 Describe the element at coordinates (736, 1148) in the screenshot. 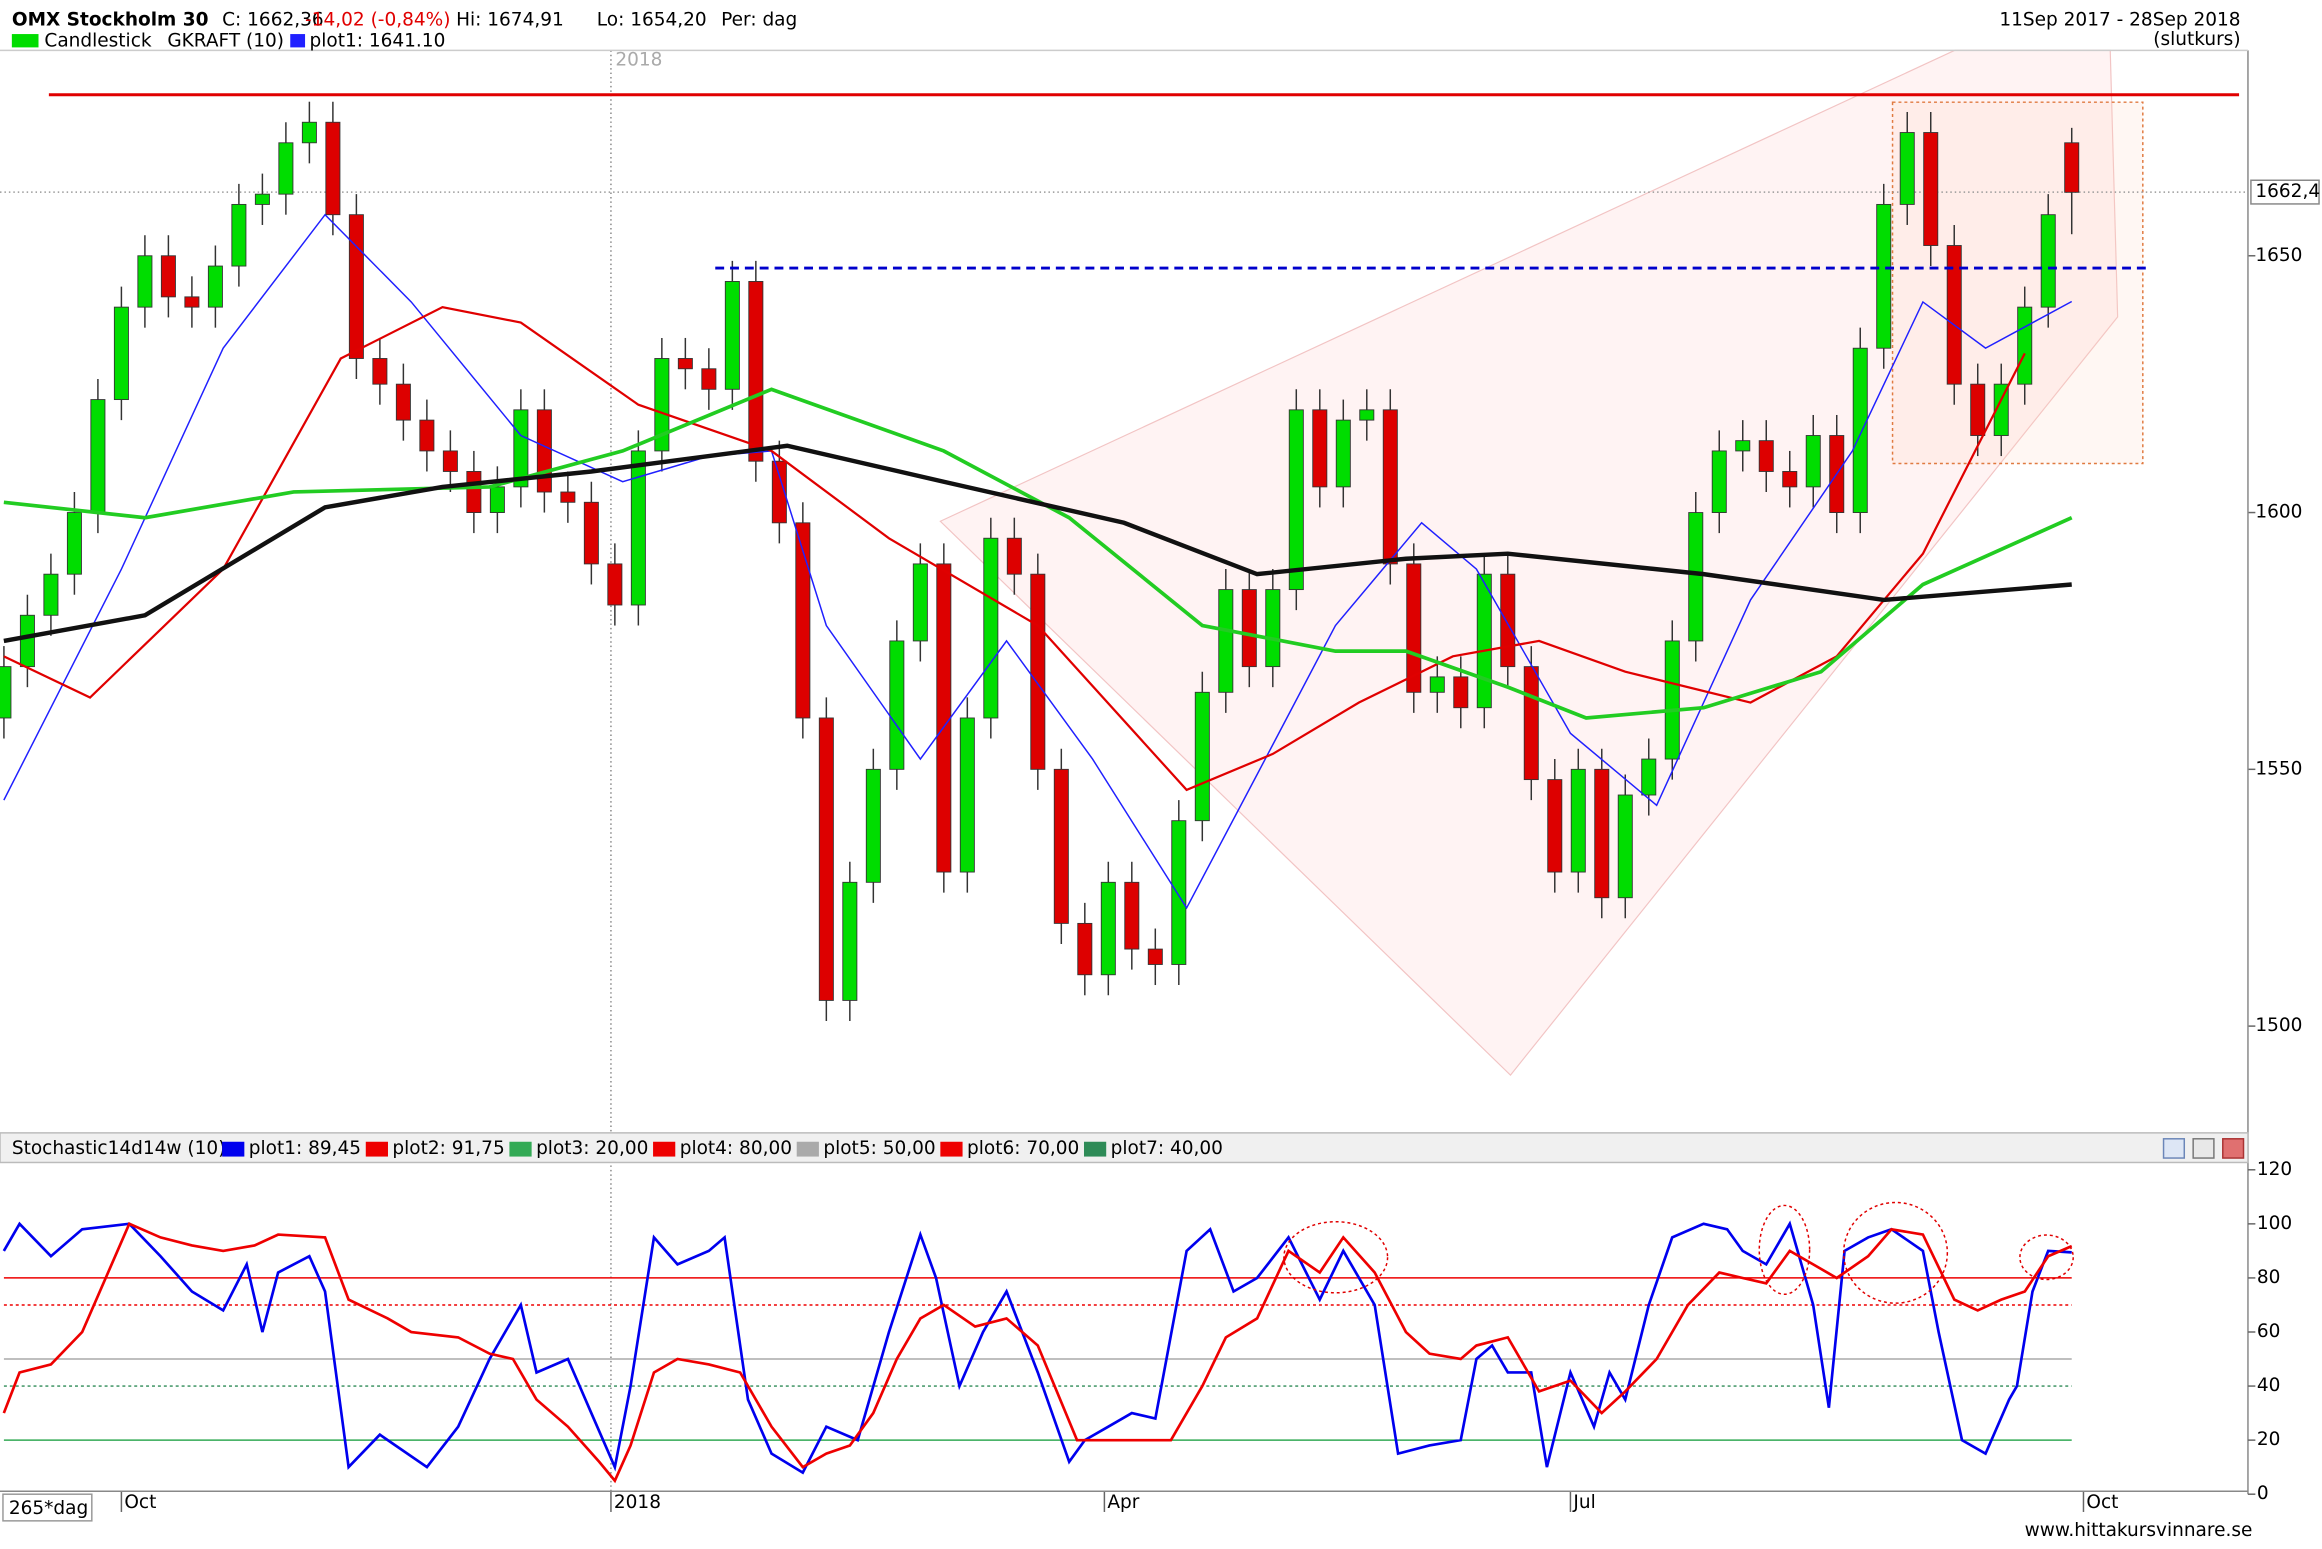

I see `legend-label: plot4: 80,00` at that location.